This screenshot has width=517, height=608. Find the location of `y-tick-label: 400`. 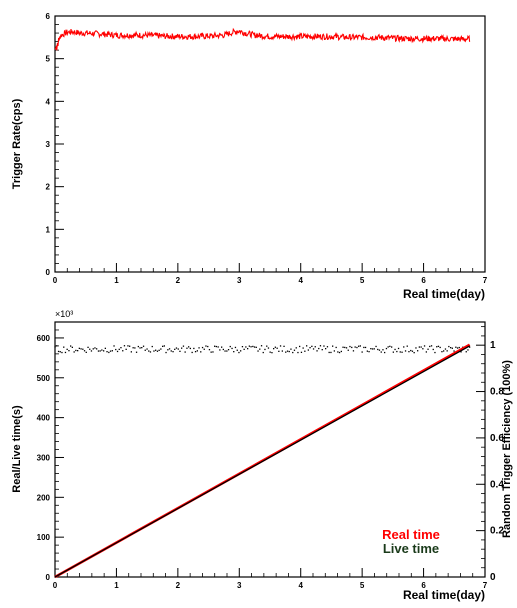

y-tick-label: 400 is located at coordinates (44, 418).